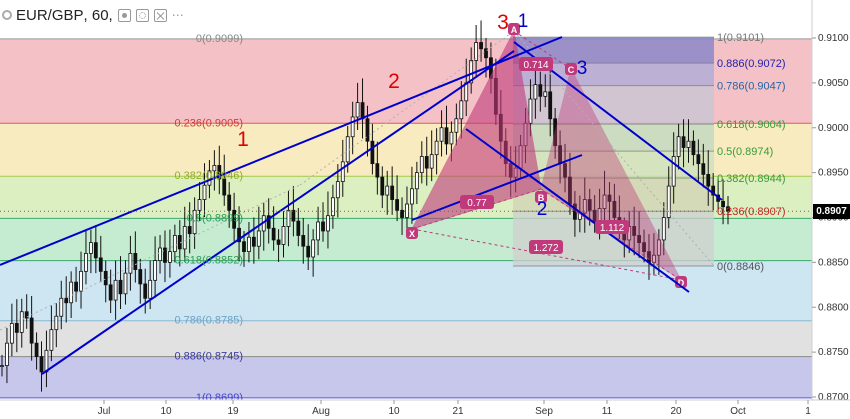 This screenshot has width=850, height=419. What do you see at coordinates (50, 15) in the screenshot?
I see `symbol-label: EUR/GBP` at bounding box center [50, 15].